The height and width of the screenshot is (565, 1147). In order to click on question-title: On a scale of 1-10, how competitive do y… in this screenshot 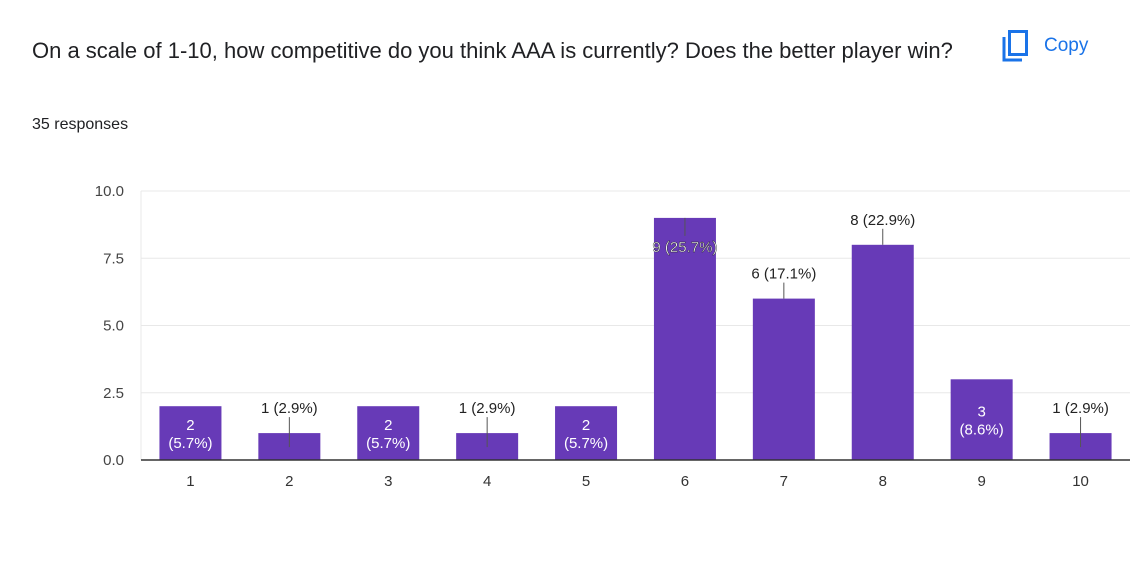, I will do `click(492, 50)`.